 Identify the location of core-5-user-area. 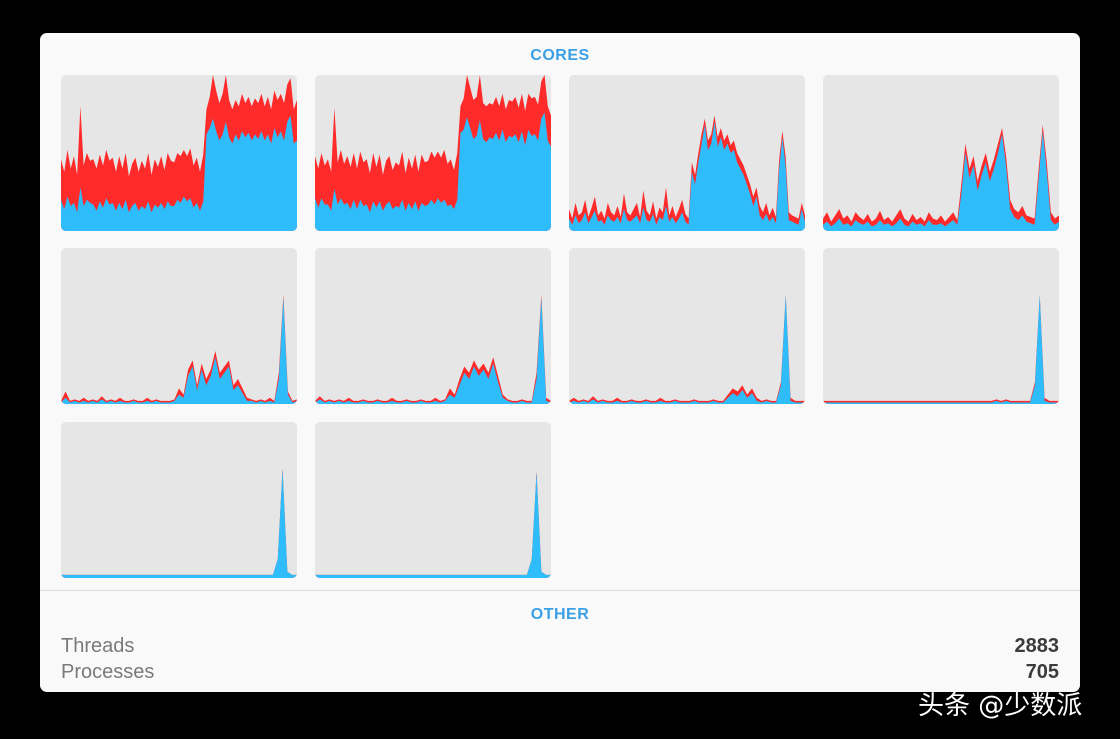
(179, 350).